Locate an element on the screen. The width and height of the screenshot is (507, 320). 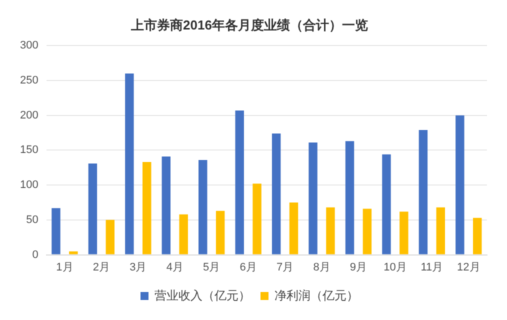
chart-title: 上市券商2016年各月度业绩（合计）一览 is located at coordinates (249, 24).